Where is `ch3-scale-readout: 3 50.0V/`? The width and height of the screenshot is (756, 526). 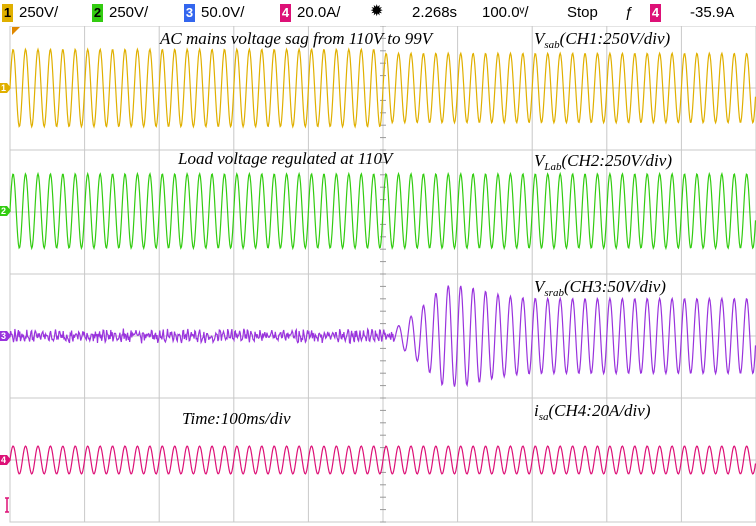 ch3-scale-readout: 3 50.0V/ is located at coordinates (214, 13).